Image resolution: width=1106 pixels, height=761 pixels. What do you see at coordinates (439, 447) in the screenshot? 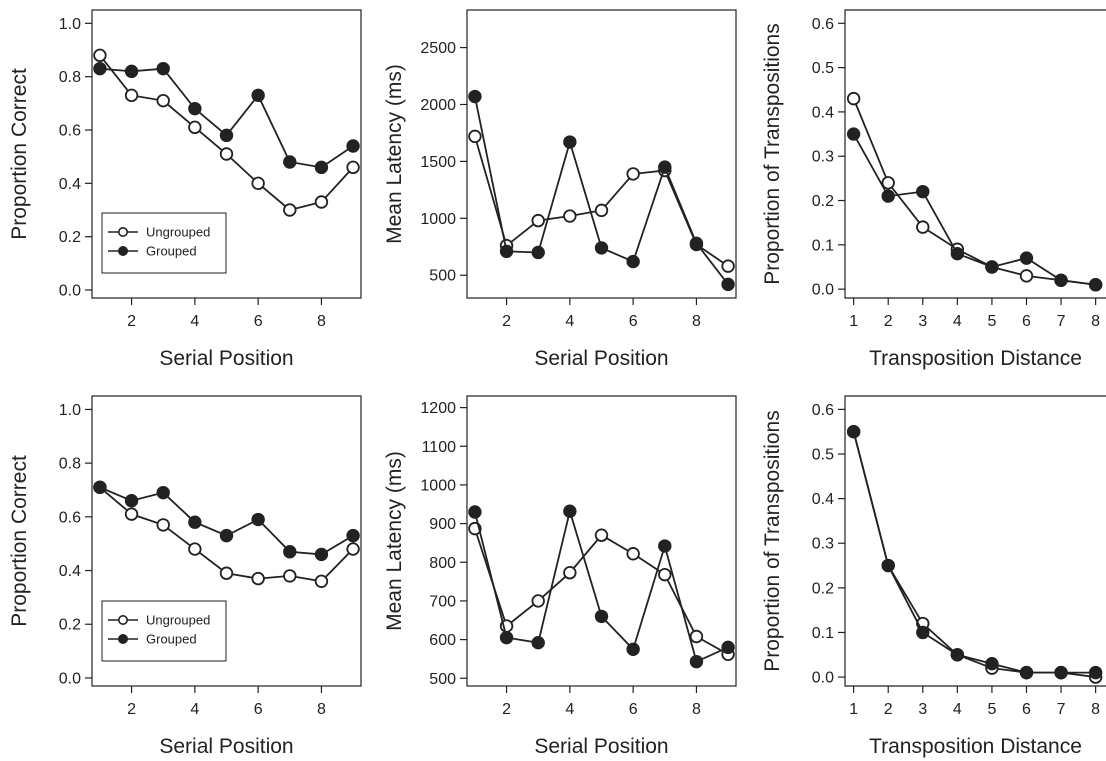
I see `y-tick-label: 1100` at bounding box center [439, 447].